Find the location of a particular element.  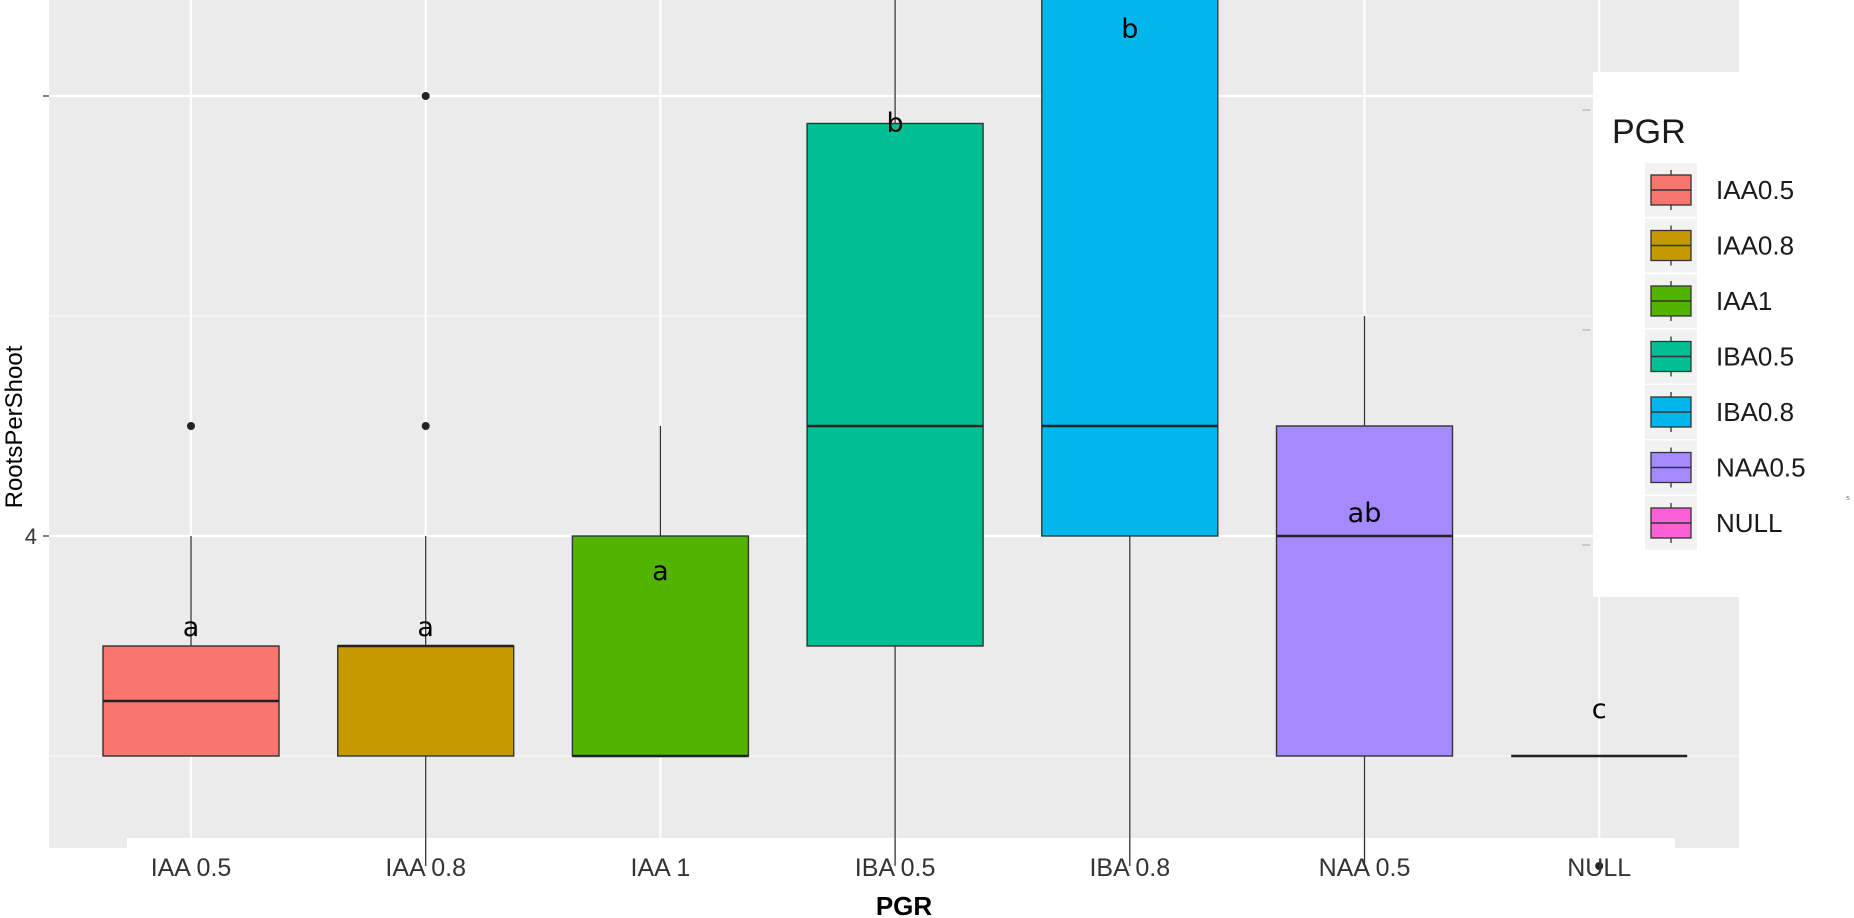

legend-item: IAA0.8 is located at coordinates (1719, 245).